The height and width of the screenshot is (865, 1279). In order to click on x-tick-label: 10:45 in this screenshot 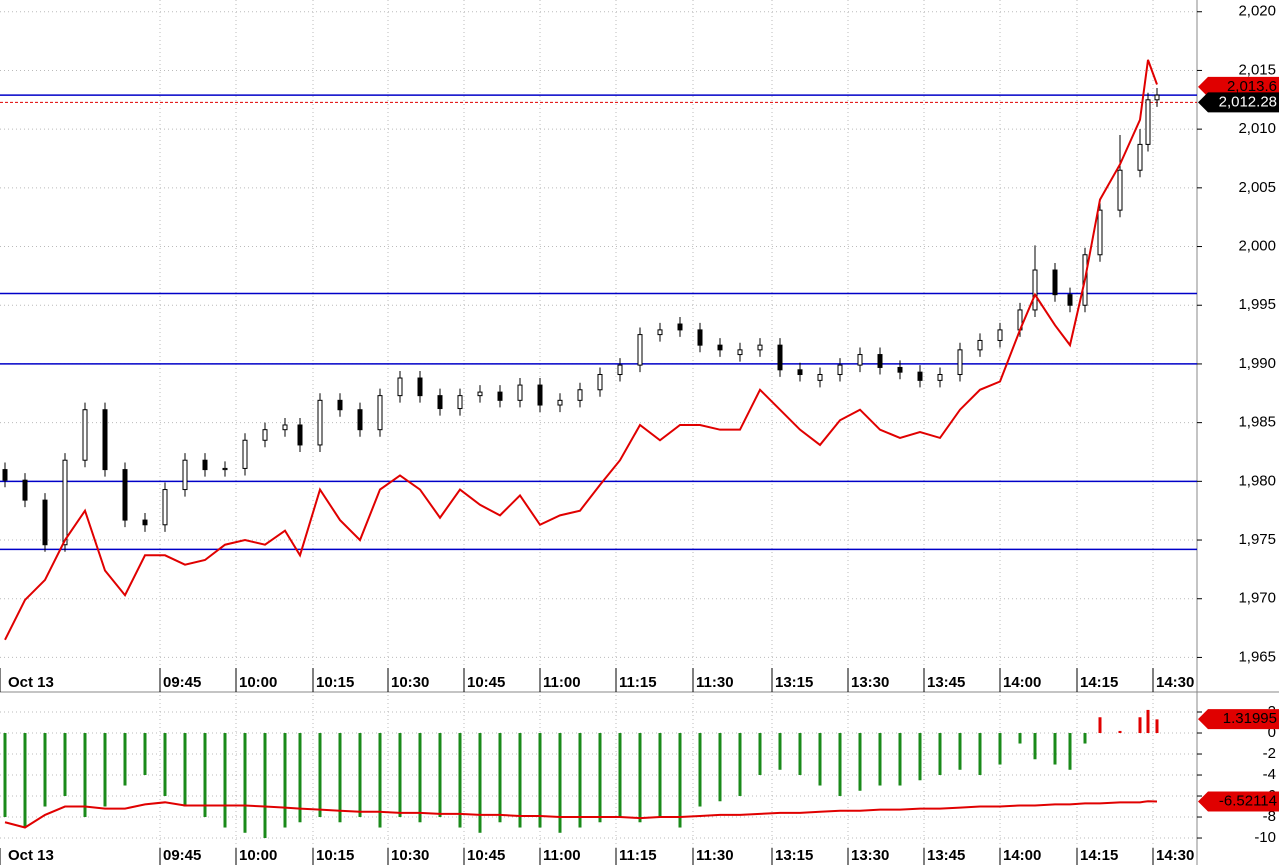, I will do `click(486, 682)`.